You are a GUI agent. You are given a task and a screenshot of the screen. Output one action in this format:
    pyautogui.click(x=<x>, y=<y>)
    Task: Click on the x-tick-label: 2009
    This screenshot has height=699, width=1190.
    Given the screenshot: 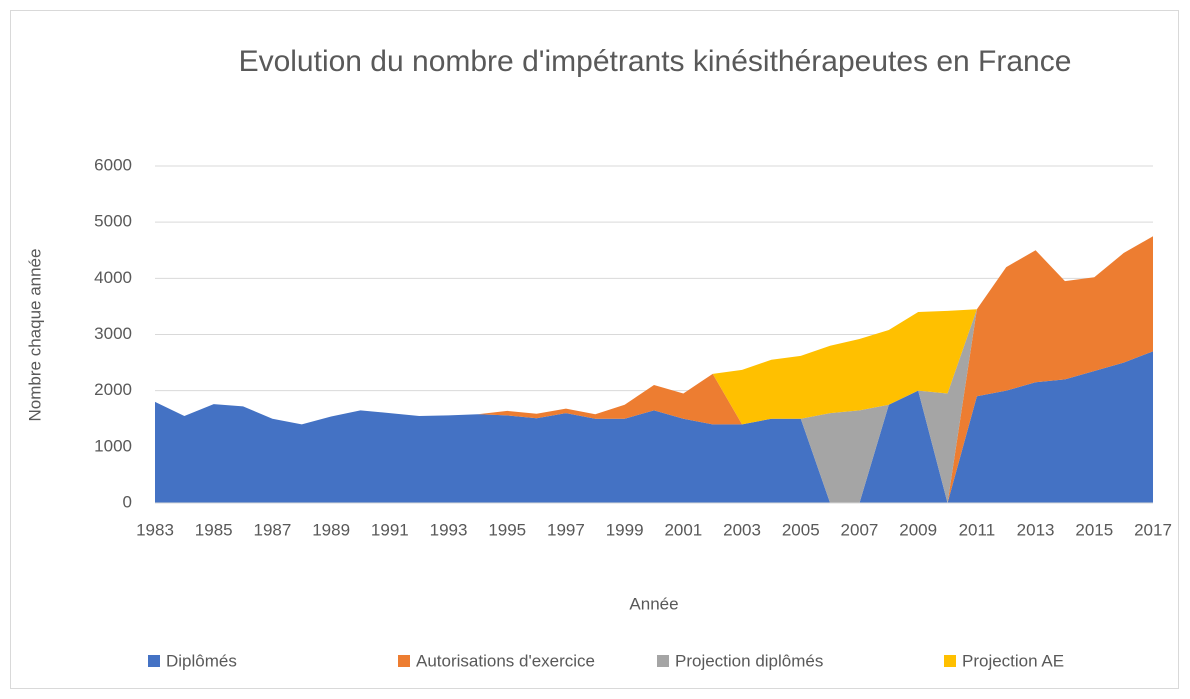 What is the action you would take?
    pyautogui.click(x=918, y=529)
    